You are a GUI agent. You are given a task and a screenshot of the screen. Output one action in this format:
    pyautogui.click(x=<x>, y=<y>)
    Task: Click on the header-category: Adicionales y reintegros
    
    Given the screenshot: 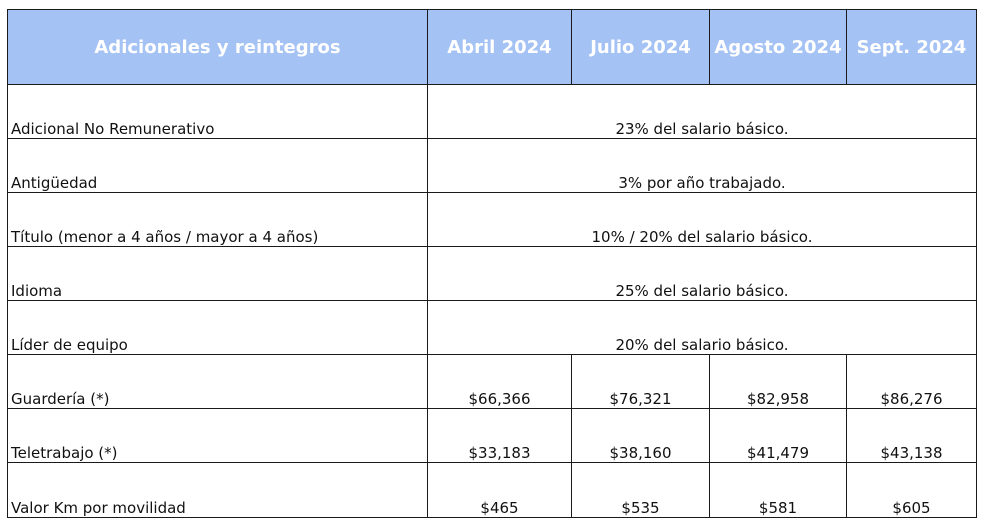 What is the action you would take?
    pyautogui.click(x=217, y=47)
    